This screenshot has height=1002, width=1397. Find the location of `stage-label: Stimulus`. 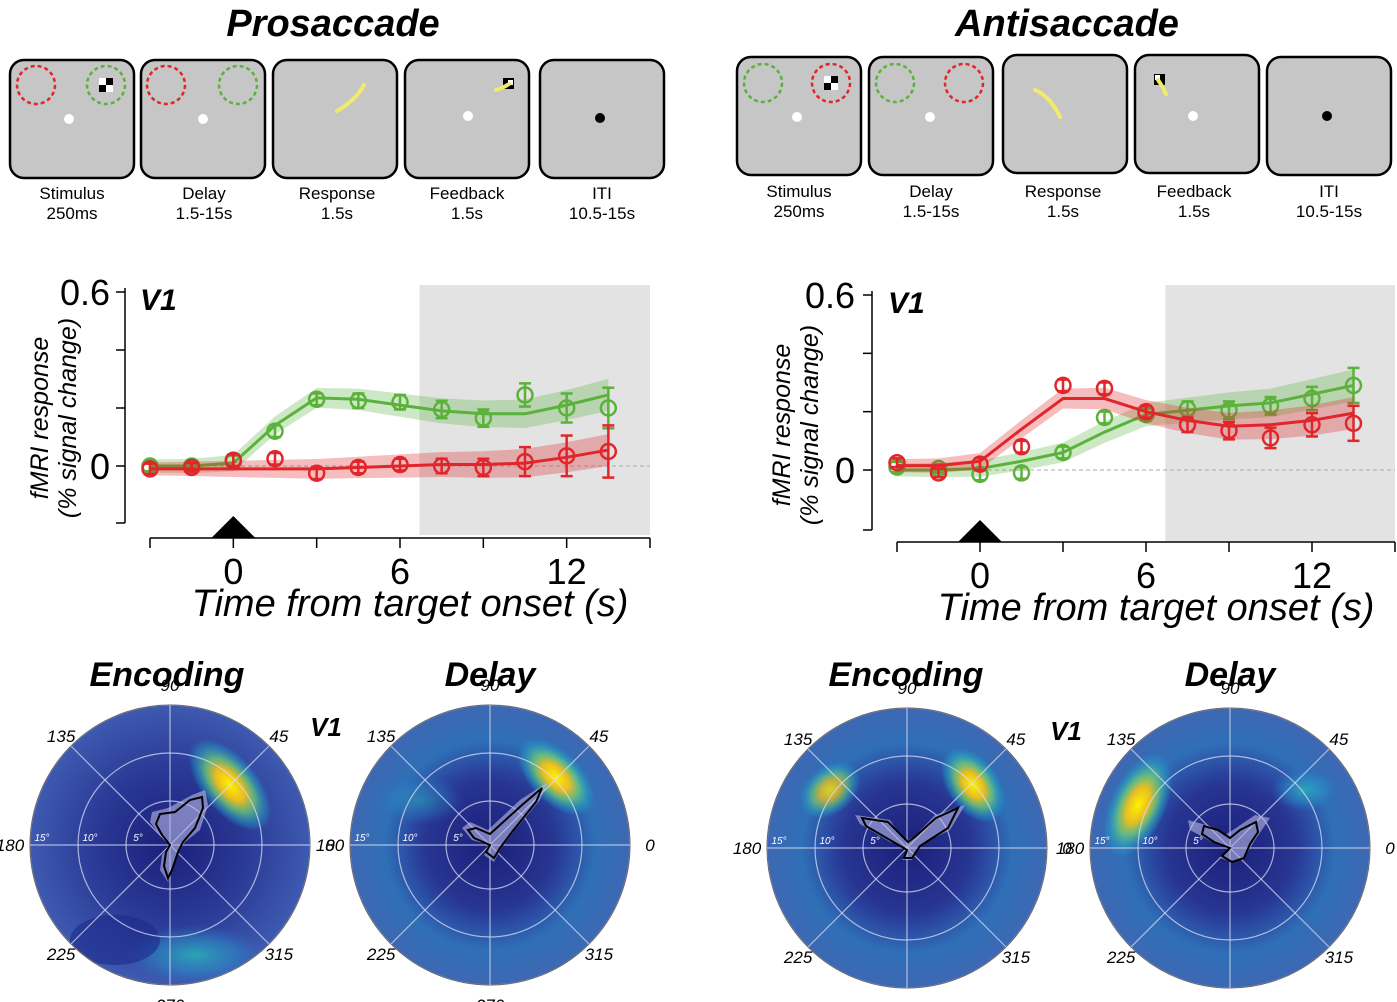

stage-label: Stimulus is located at coordinates (798, 191).